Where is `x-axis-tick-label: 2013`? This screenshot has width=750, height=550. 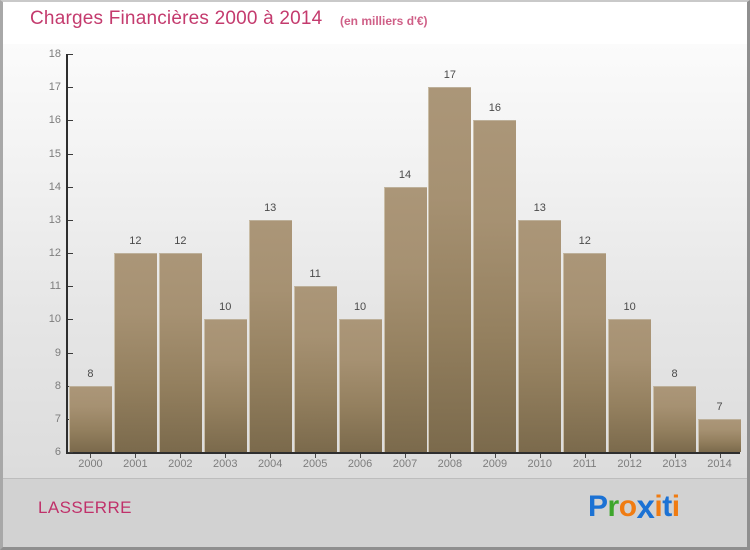 x-axis-tick-label: 2013 is located at coordinates (674, 464).